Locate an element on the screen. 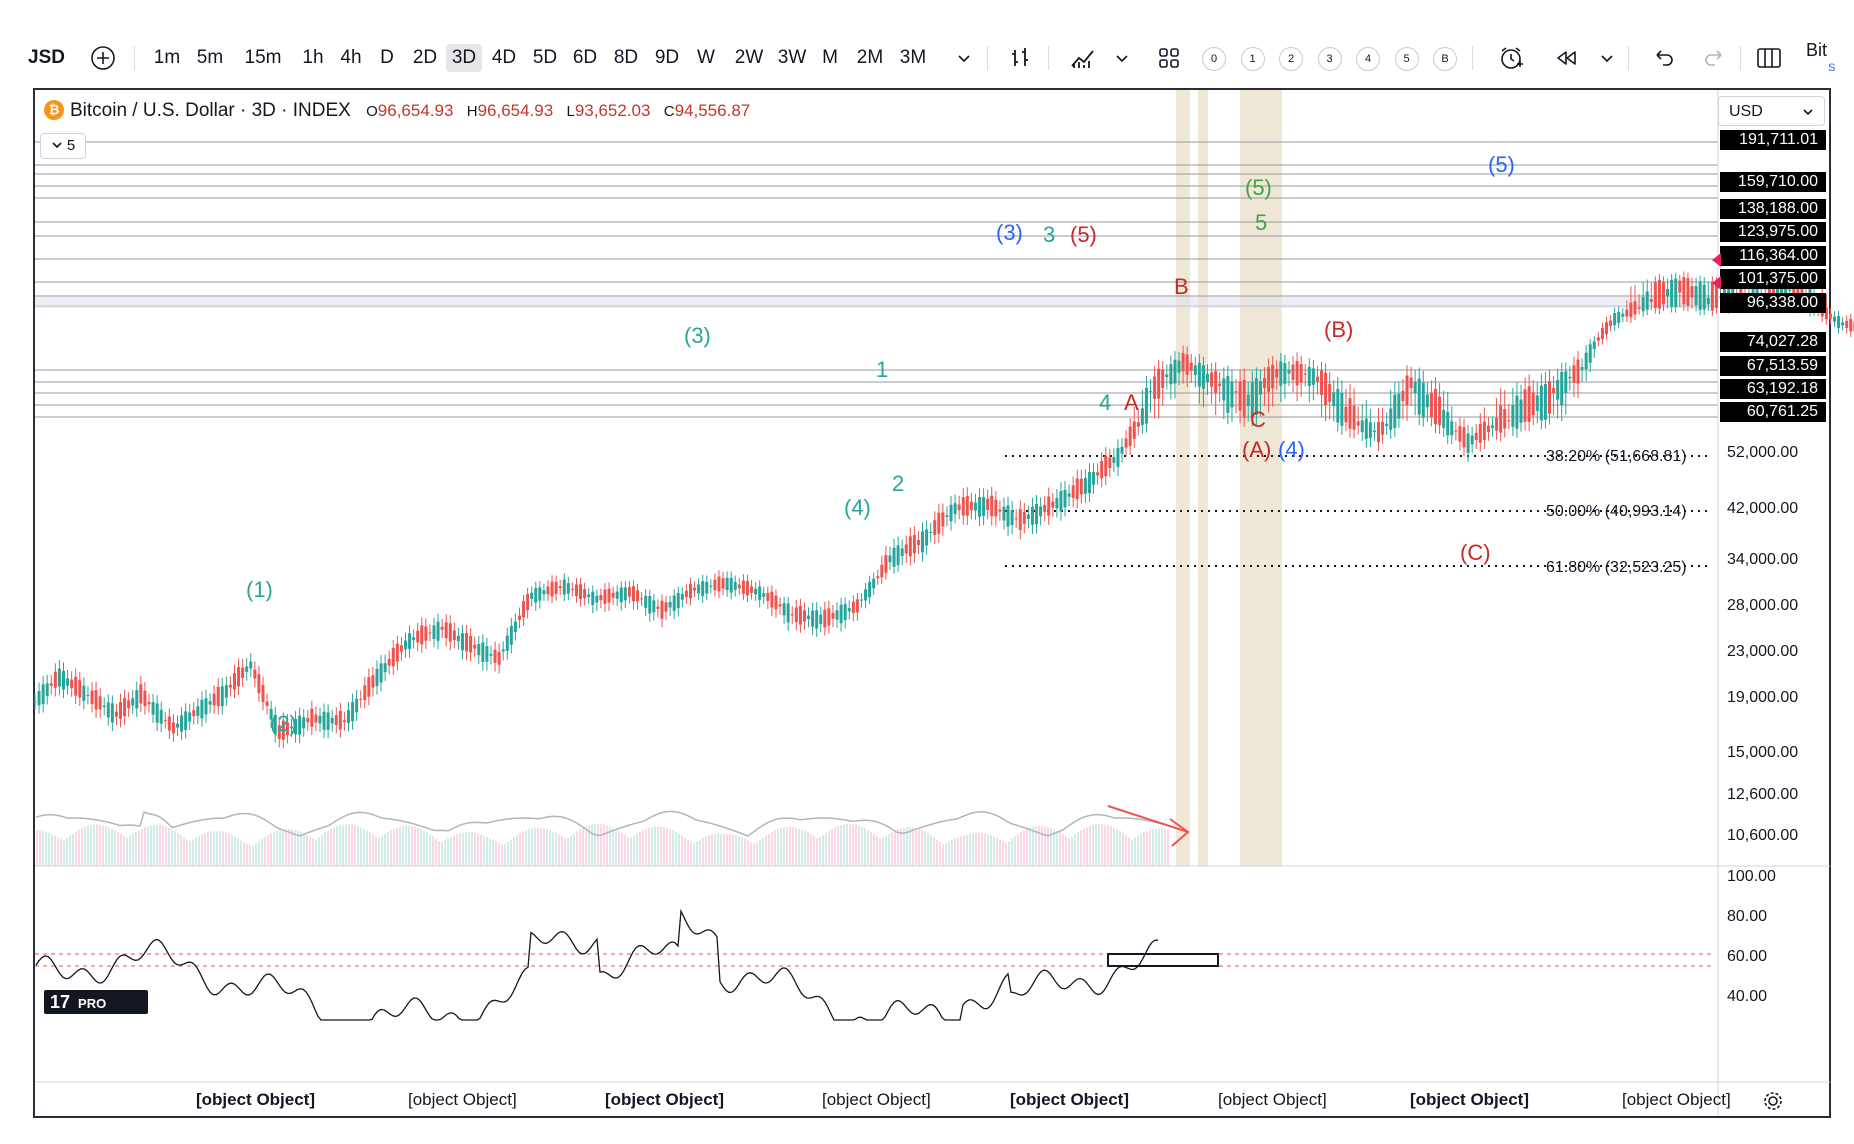 The image size is (1854, 1144). price-level-label: 123,975.00 is located at coordinates (1773, 232).